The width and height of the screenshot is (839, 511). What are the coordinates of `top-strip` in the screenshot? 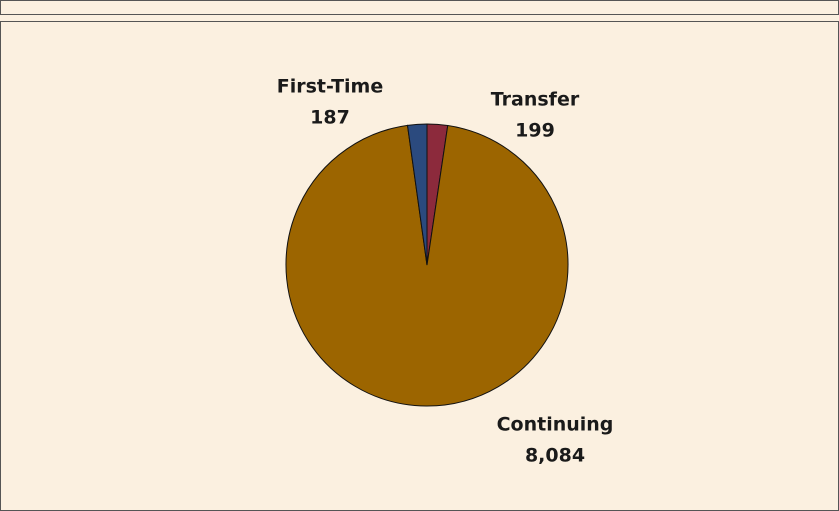 It's located at (419, 7).